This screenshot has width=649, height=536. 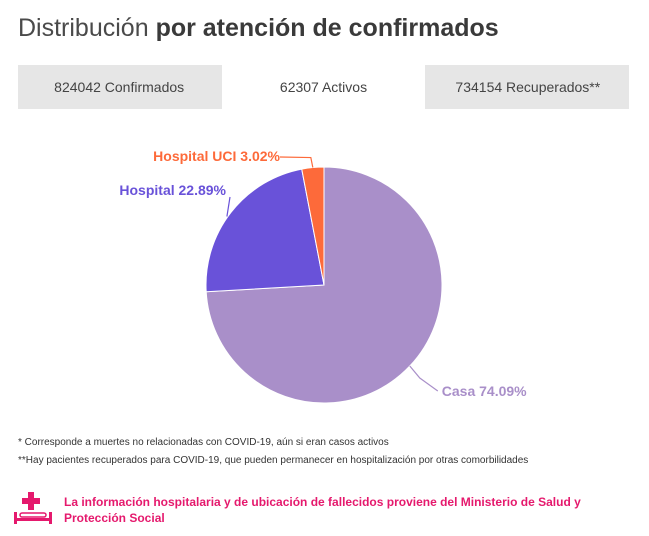 What do you see at coordinates (119, 87) in the screenshot?
I see `tab-confirmados: 824042 Confirmados` at bounding box center [119, 87].